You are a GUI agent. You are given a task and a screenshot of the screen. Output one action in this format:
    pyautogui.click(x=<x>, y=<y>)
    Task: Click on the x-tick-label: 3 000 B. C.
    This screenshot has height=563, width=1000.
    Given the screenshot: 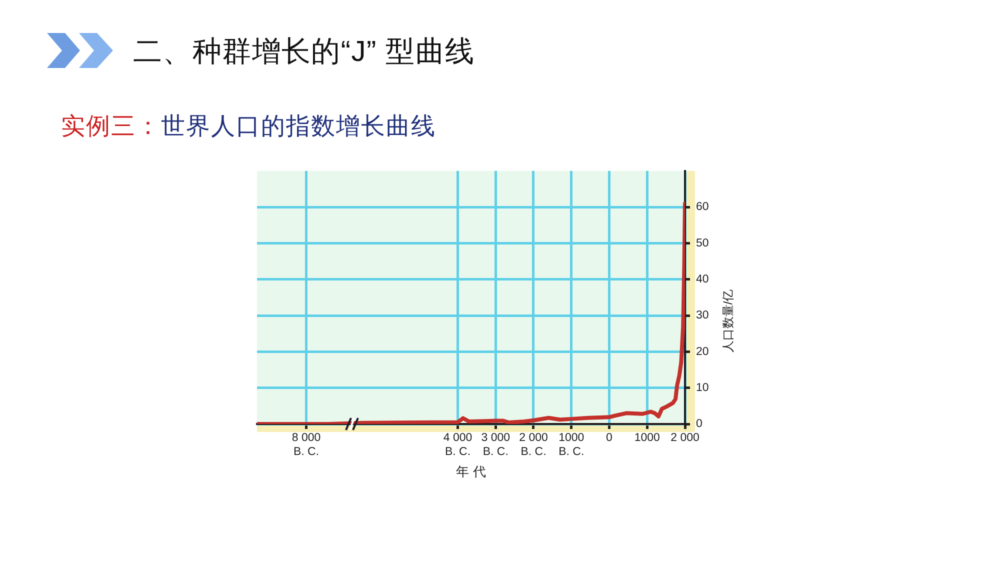 What is the action you would take?
    pyautogui.click(x=495, y=445)
    